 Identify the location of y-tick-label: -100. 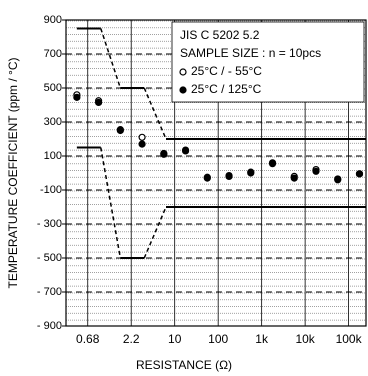
(51, 190).